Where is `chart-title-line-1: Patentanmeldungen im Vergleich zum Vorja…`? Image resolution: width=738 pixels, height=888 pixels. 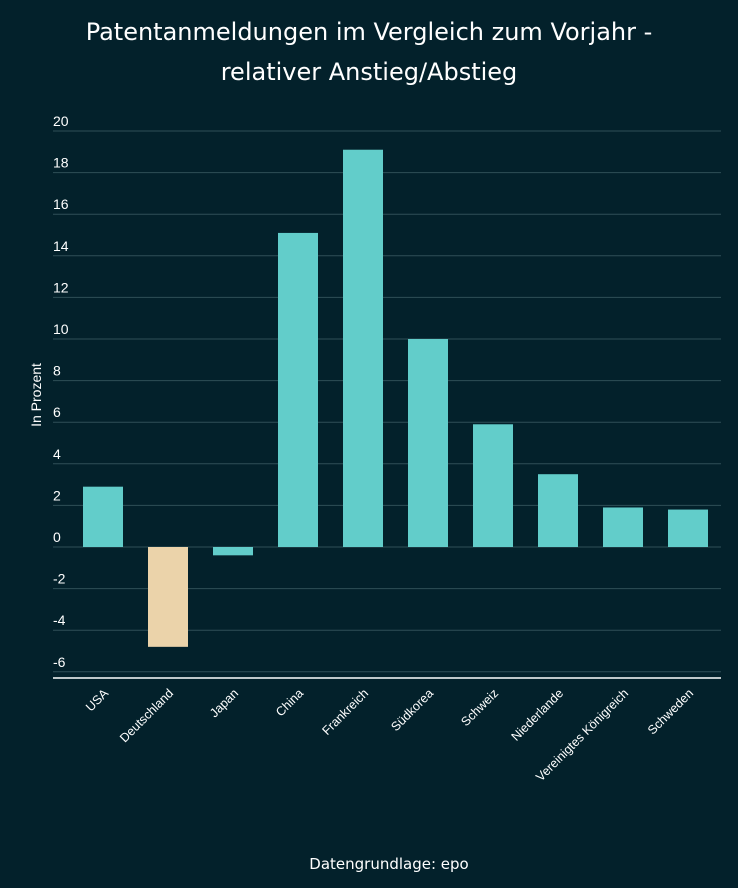
chart-title-line-1: Patentanmeldungen im Vergleich zum Vorja… is located at coordinates (369, 32).